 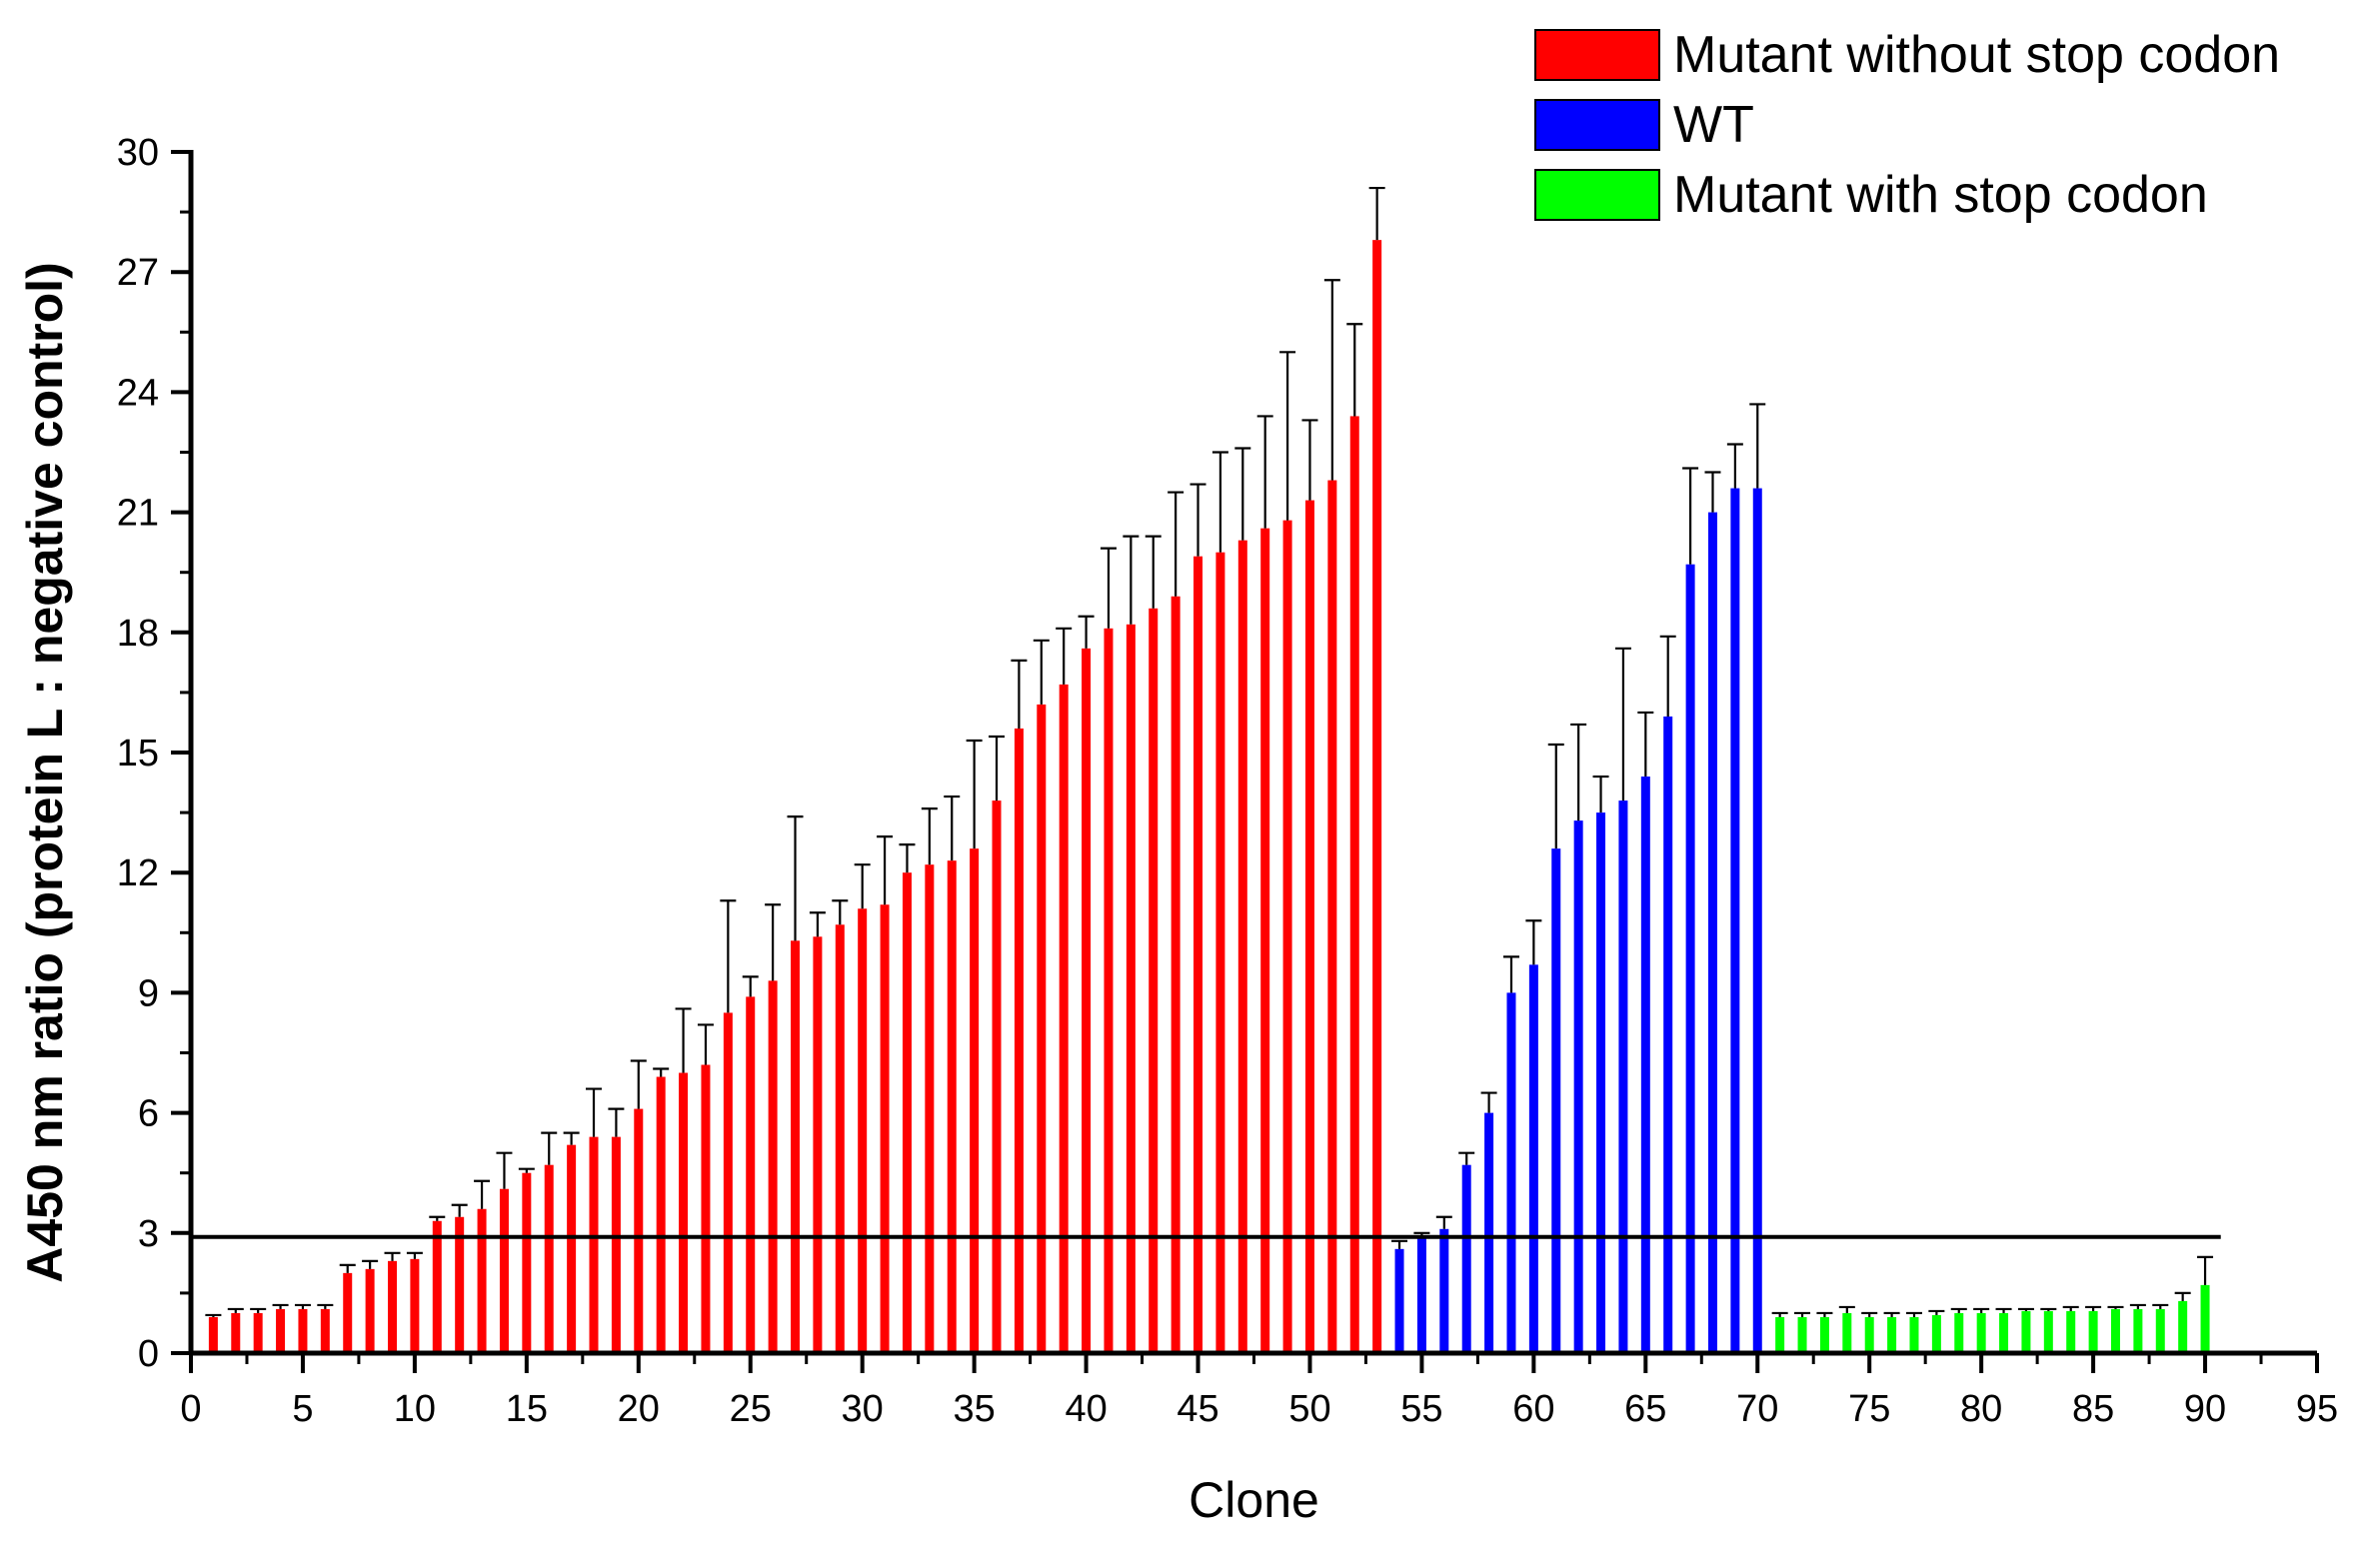 What do you see at coordinates (1198, 1409) in the screenshot?
I see `x-tick-label: 45` at bounding box center [1198, 1409].